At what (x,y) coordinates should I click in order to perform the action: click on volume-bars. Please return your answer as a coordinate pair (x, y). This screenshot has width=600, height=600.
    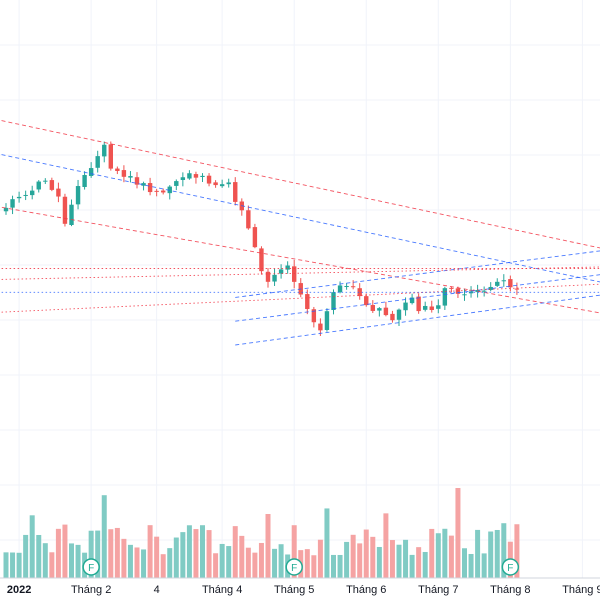
    Looking at the image, I should click on (261, 533).